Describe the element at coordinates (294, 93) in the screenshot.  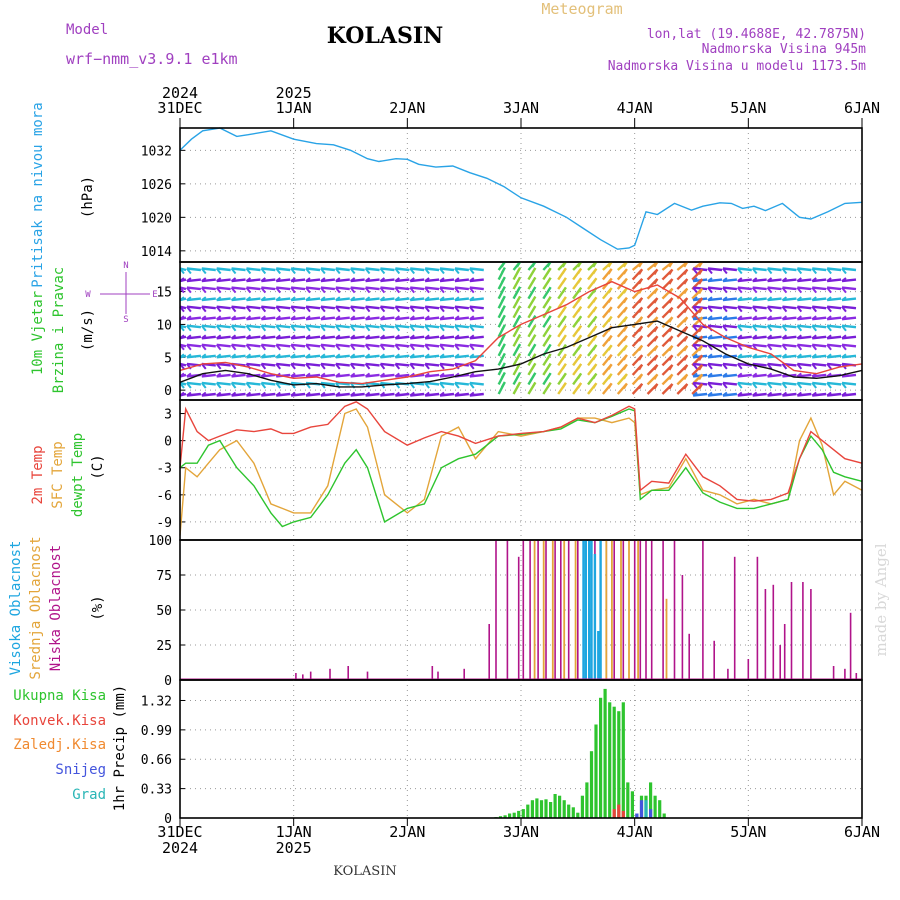
I see `year-label-top: 2025` at that location.